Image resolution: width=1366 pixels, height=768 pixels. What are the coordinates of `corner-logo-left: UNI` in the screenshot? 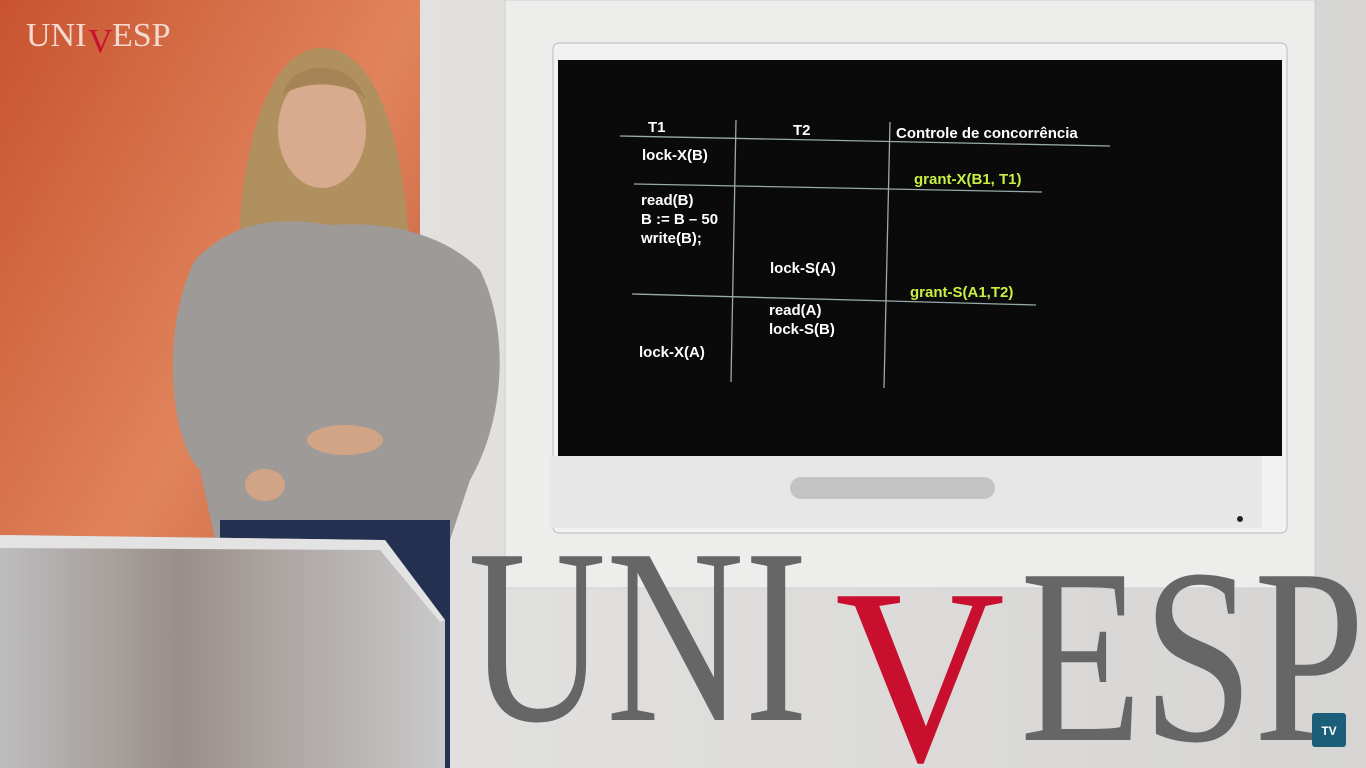 It's located at (56, 35).